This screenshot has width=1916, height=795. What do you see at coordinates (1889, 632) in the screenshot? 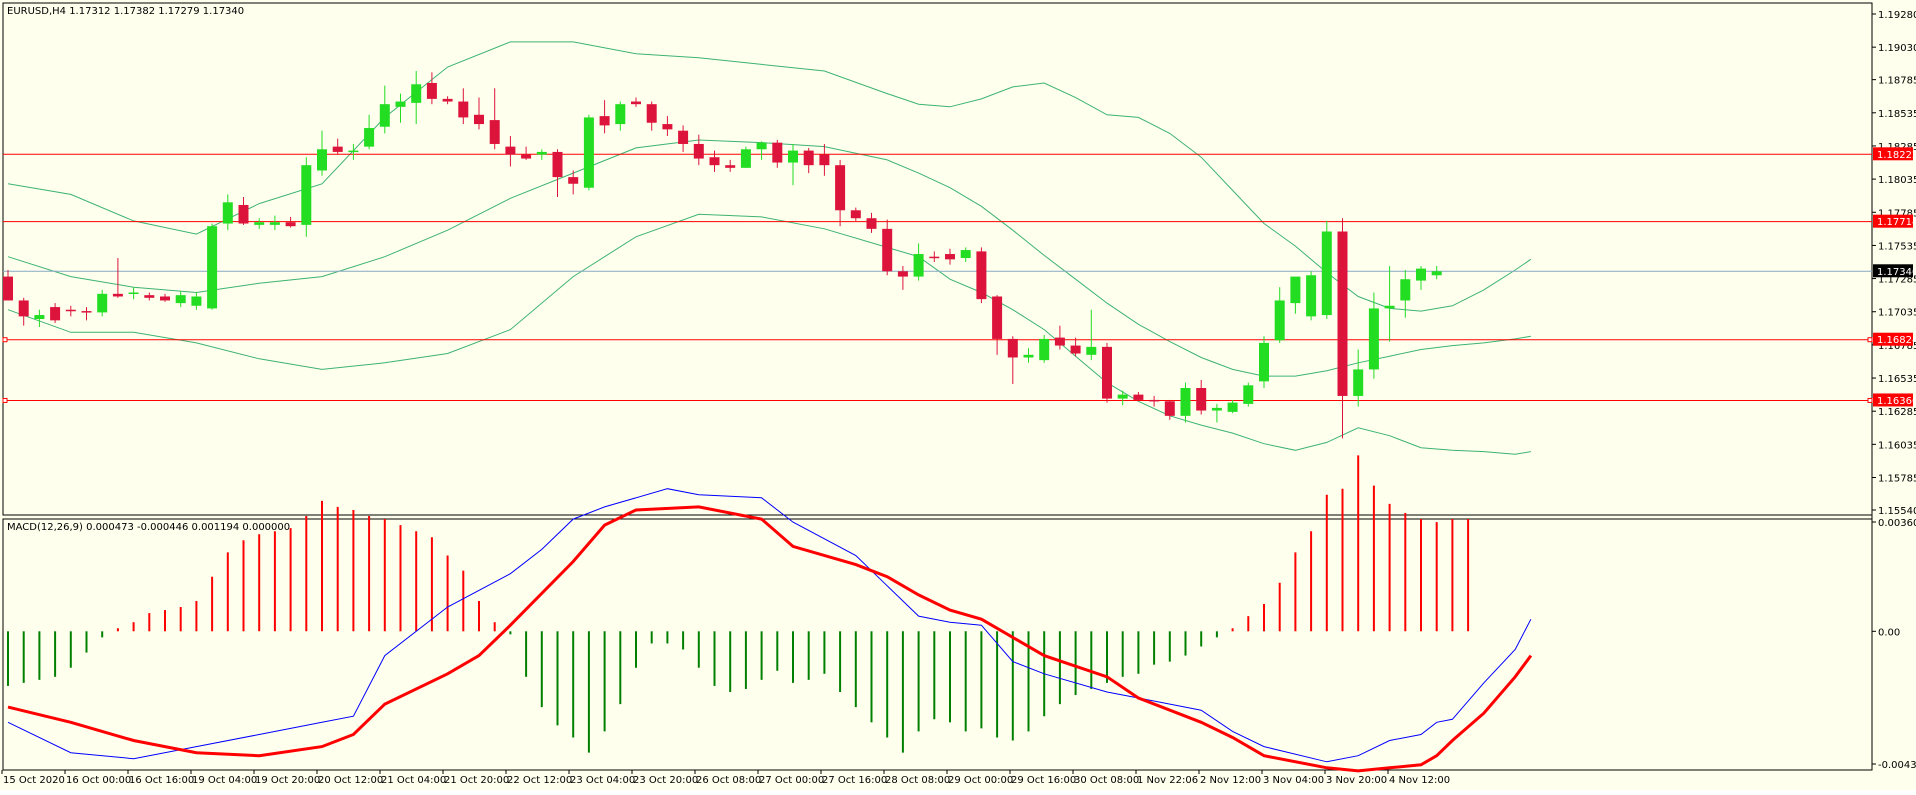
I see `macd-tick-label: 0.00` at bounding box center [1889, 632].